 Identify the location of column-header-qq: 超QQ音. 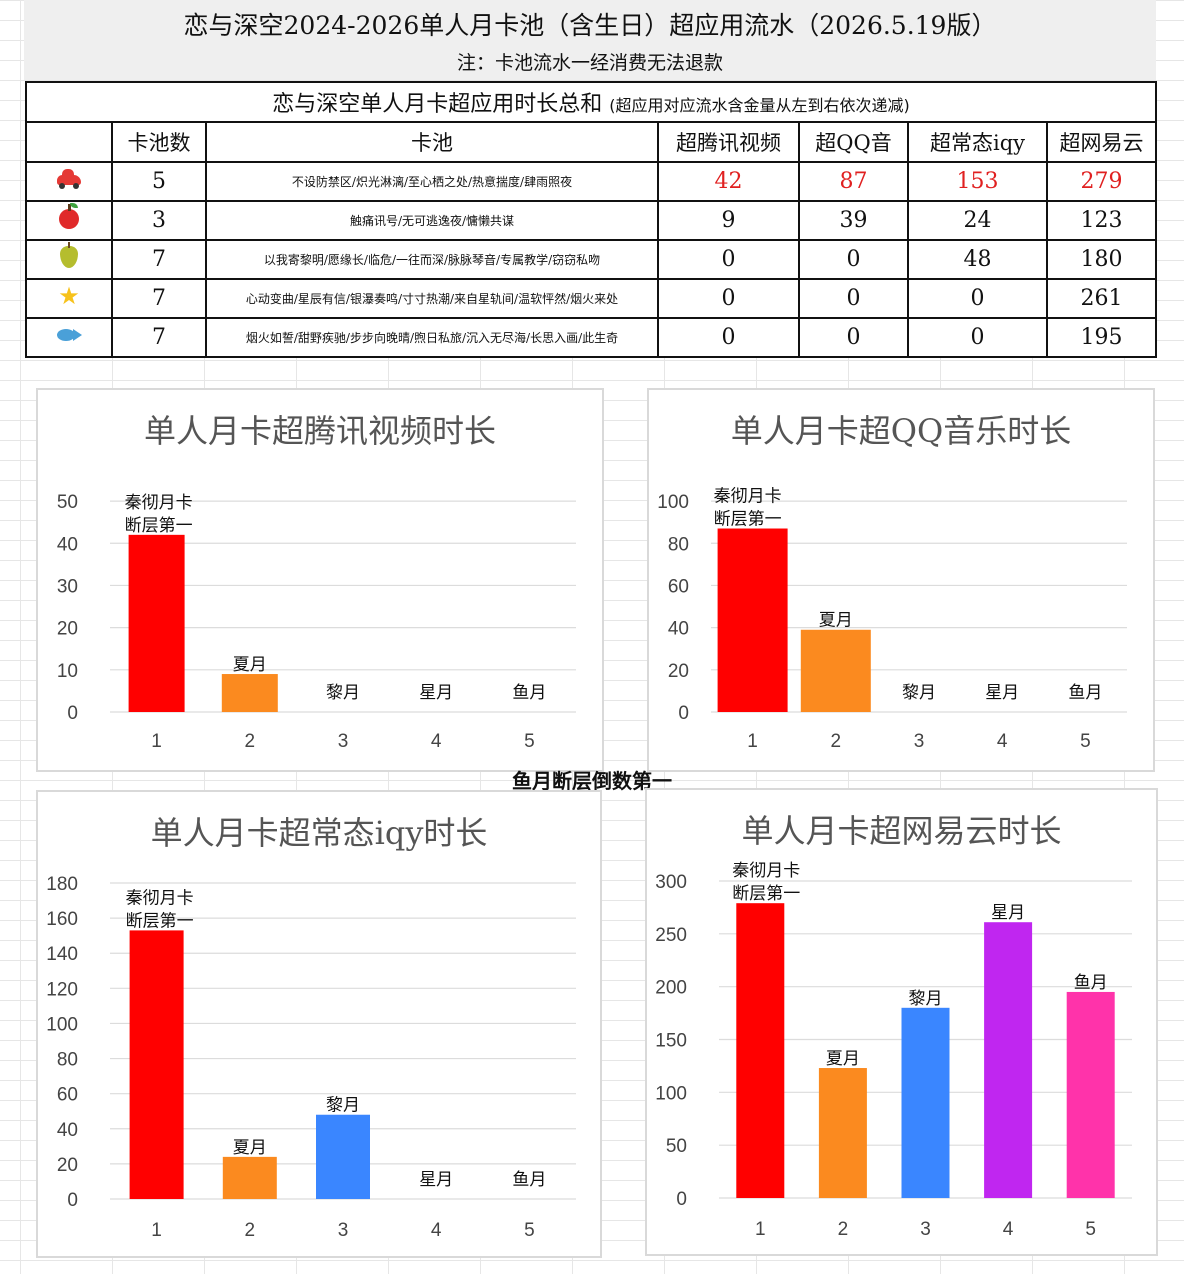
(853, 142).